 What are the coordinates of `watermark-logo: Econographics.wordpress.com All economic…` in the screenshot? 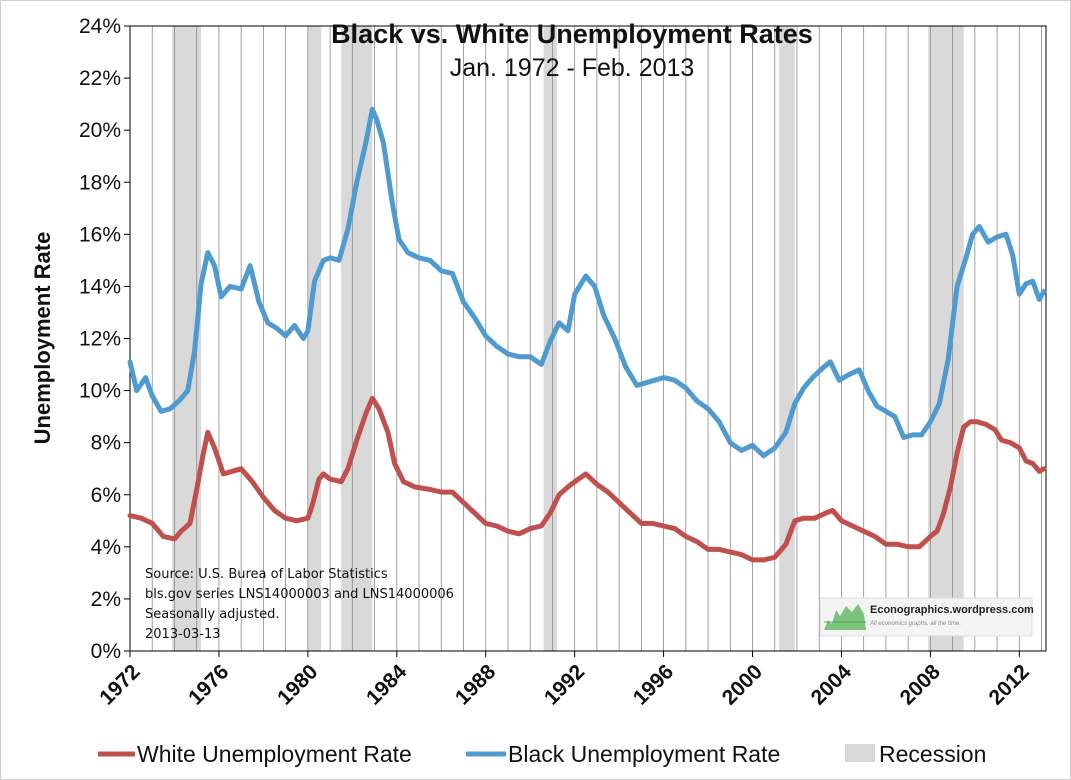 It's located at (926, 617).